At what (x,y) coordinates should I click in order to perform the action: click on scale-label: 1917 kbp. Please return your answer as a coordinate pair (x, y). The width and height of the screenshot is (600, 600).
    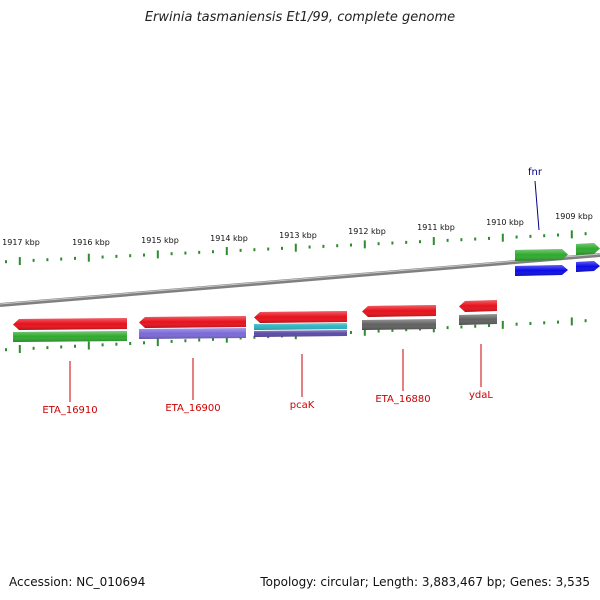
    Looking at the image, I should click on (21, 242).